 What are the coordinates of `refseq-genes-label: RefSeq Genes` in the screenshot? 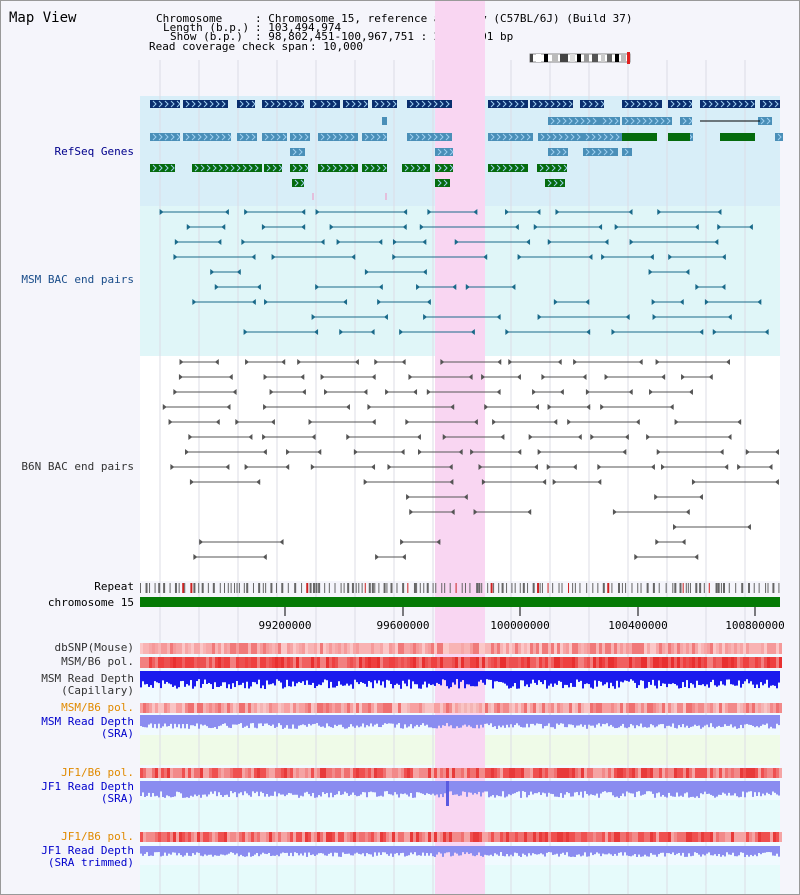 It's located at (94, 151).